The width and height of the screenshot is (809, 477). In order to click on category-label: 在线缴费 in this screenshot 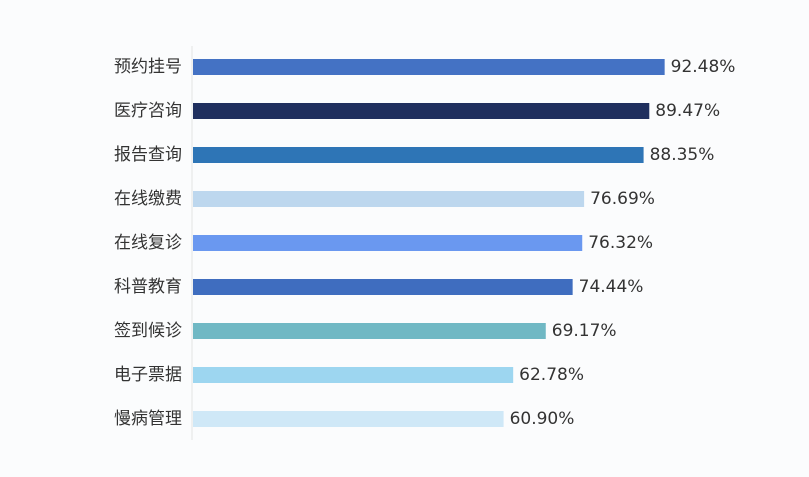, I will do `click(148, 199)`.